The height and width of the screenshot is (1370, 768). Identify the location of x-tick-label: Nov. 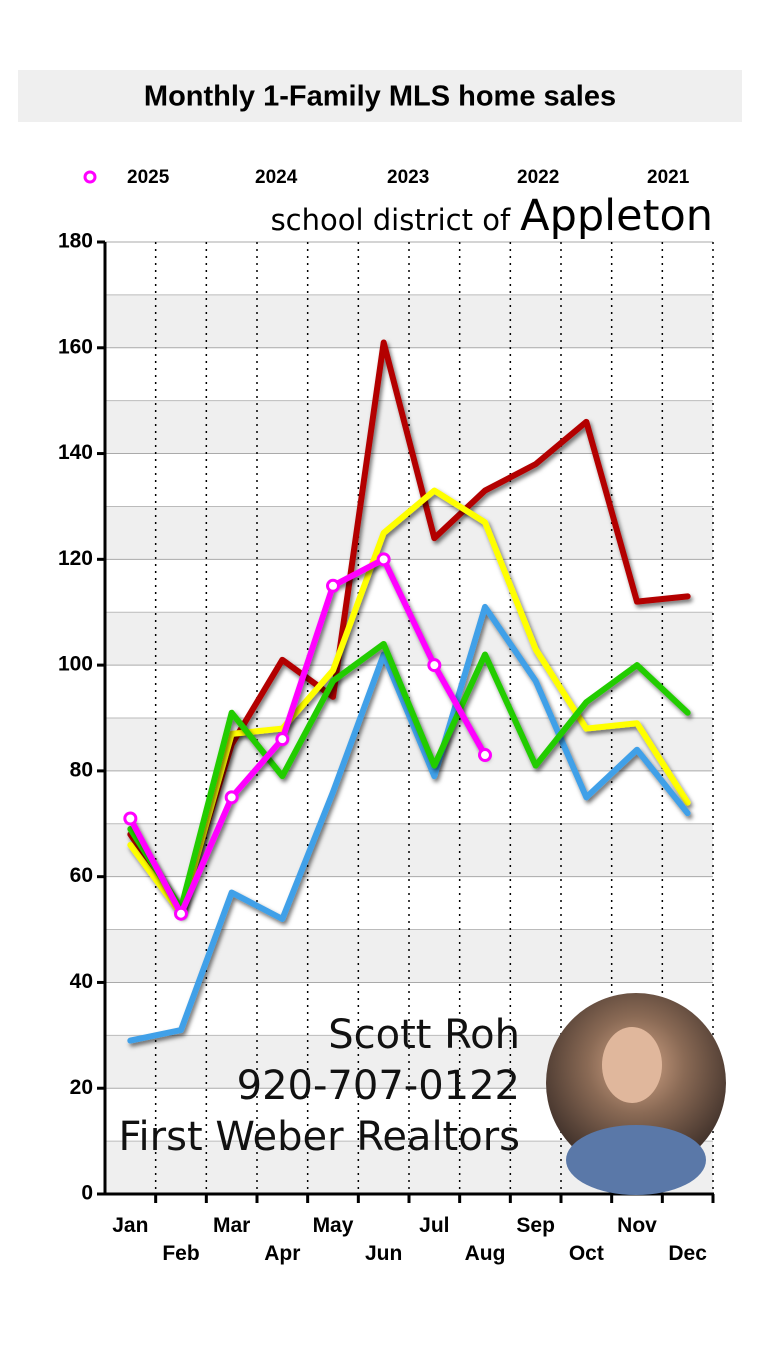
(637, 1225).